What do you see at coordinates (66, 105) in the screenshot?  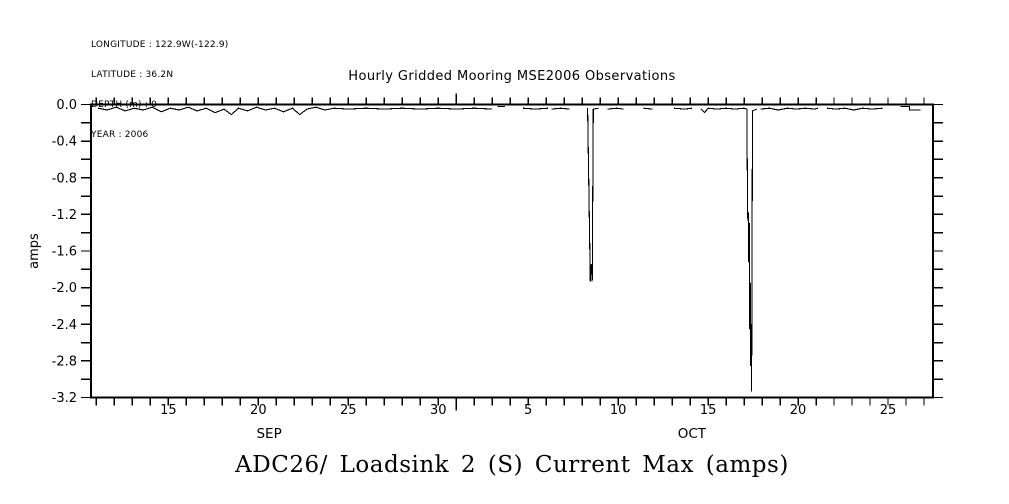 I see `y-tick-label: 0.0` at bounding box center [66, 105].